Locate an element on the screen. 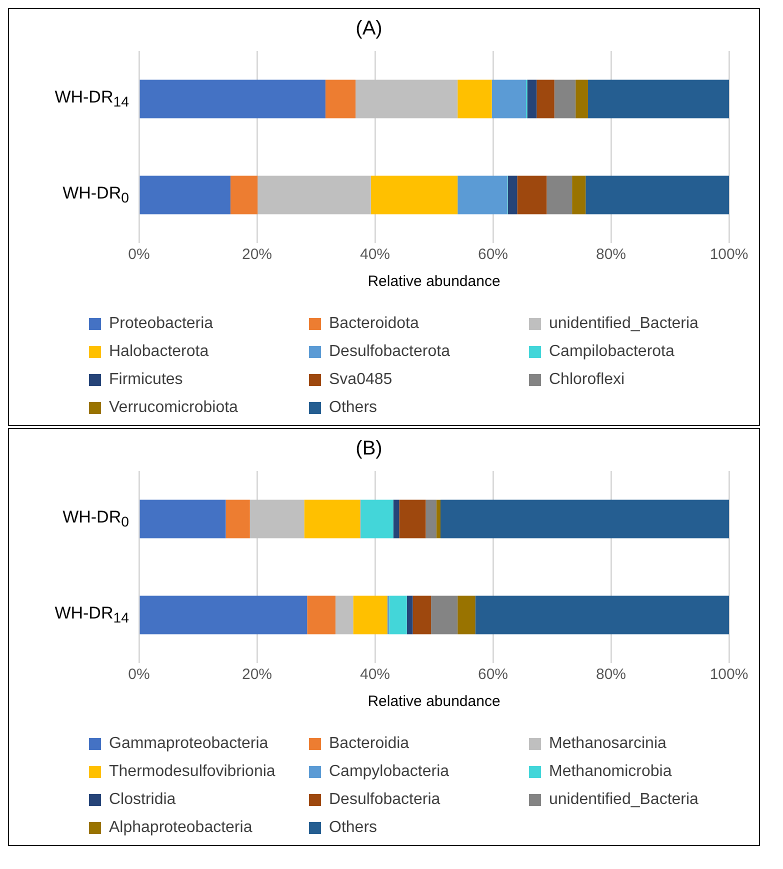 The image size is (783, 869). legend-label: Verrucomicrobiota is located at coordinates (173, 408).